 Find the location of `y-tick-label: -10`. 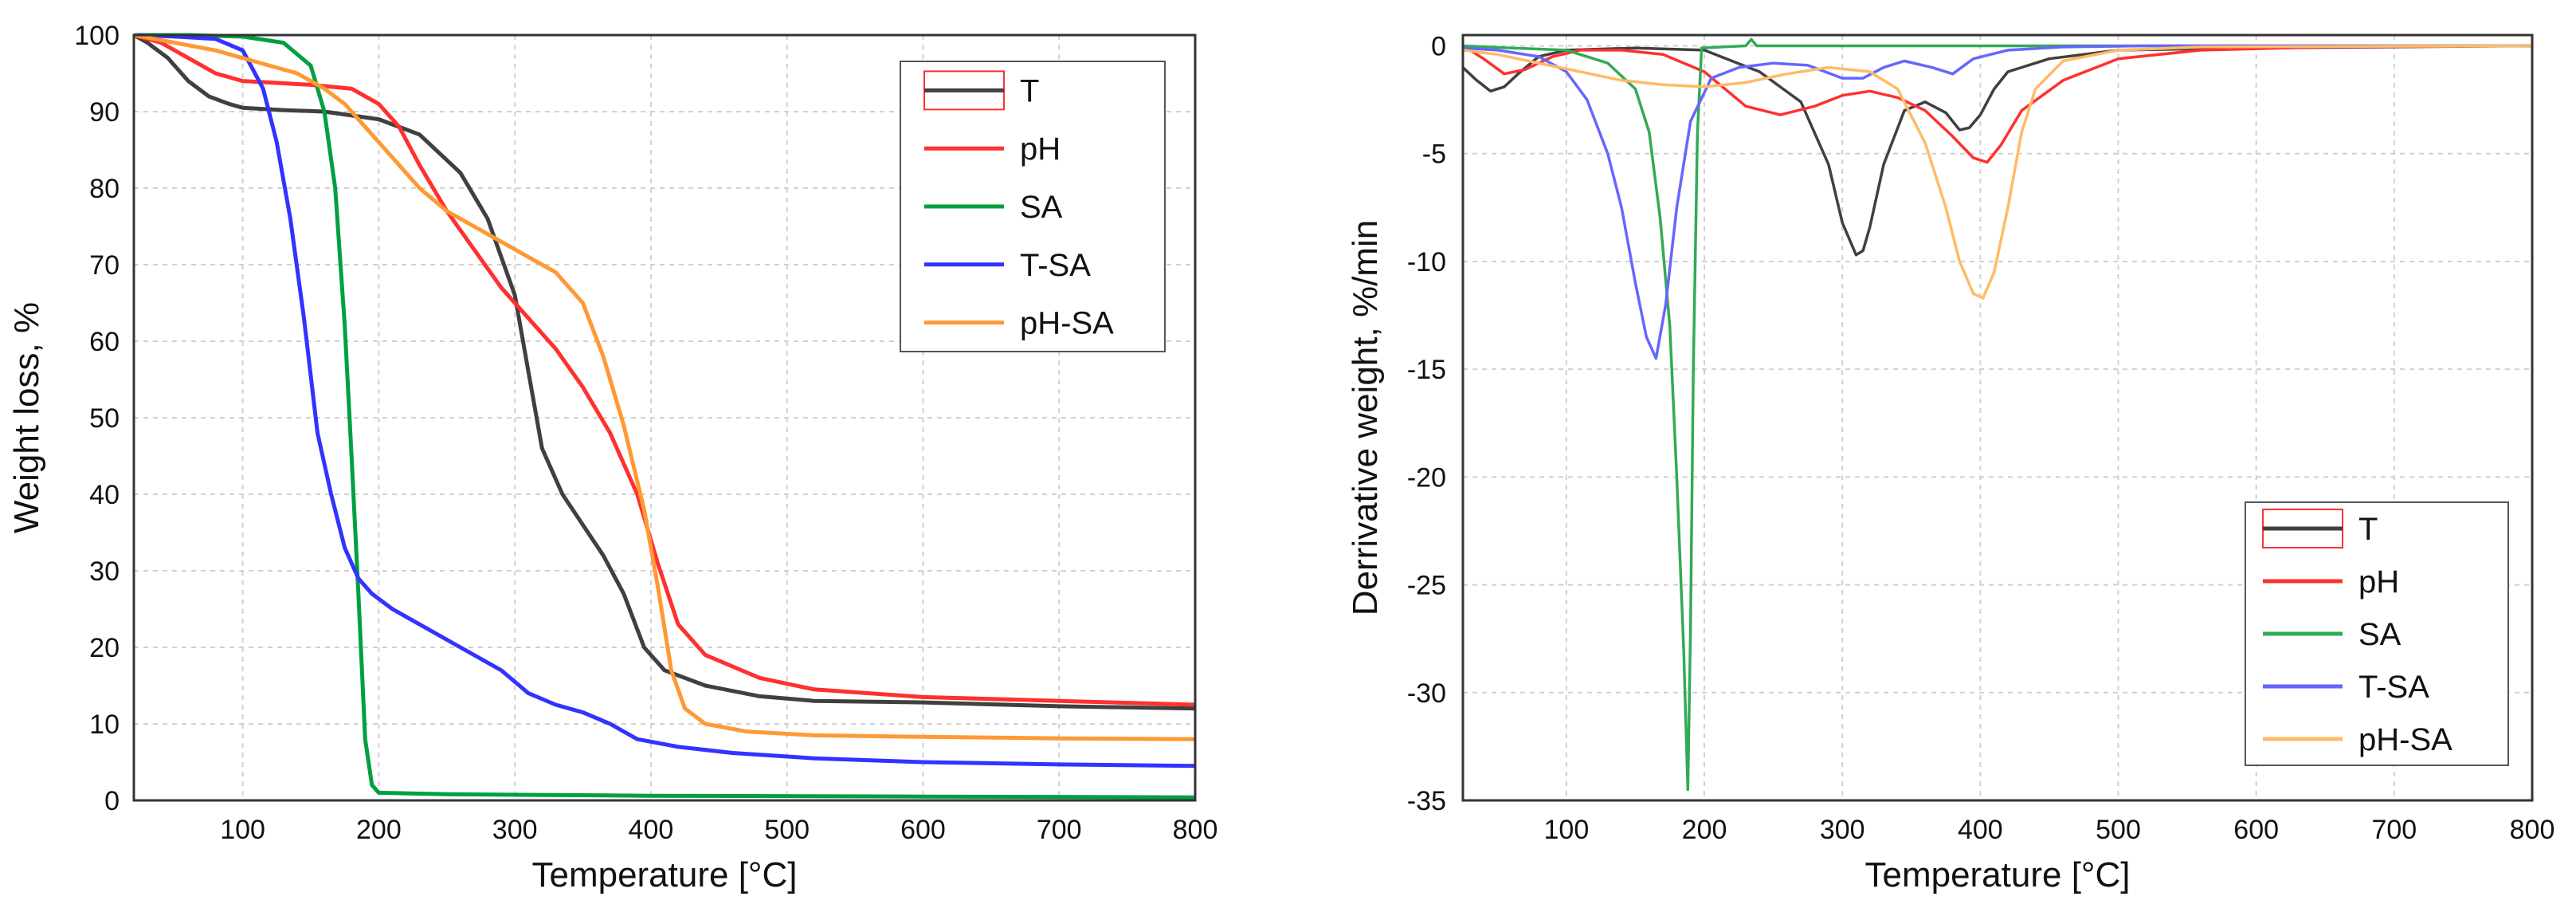

y-tick-label: -10 is located at coordinates (1426, 262).